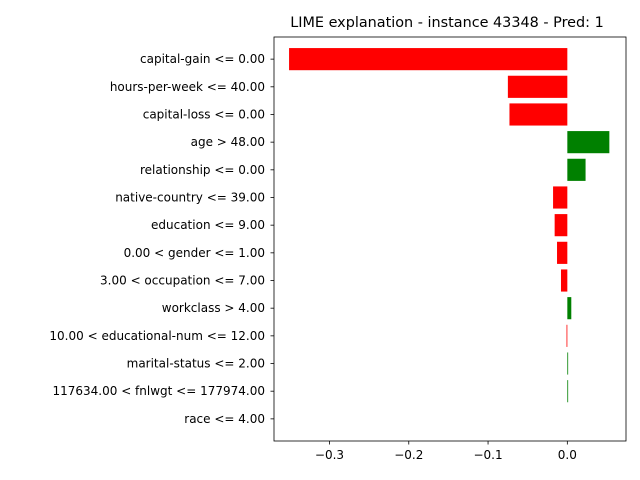 This screenshot has width=640, height=480. What do you see at coordinates (408, 455) in the screenshot?
I see `x-tick-label: −0.2` at bounding box center [408, 455].